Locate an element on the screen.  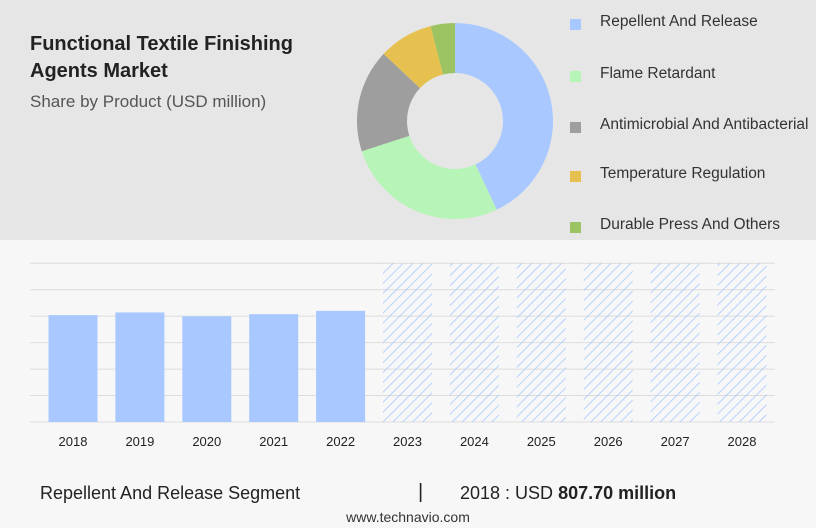
forecast-bar-2026 is located at coordinates (608, 342).